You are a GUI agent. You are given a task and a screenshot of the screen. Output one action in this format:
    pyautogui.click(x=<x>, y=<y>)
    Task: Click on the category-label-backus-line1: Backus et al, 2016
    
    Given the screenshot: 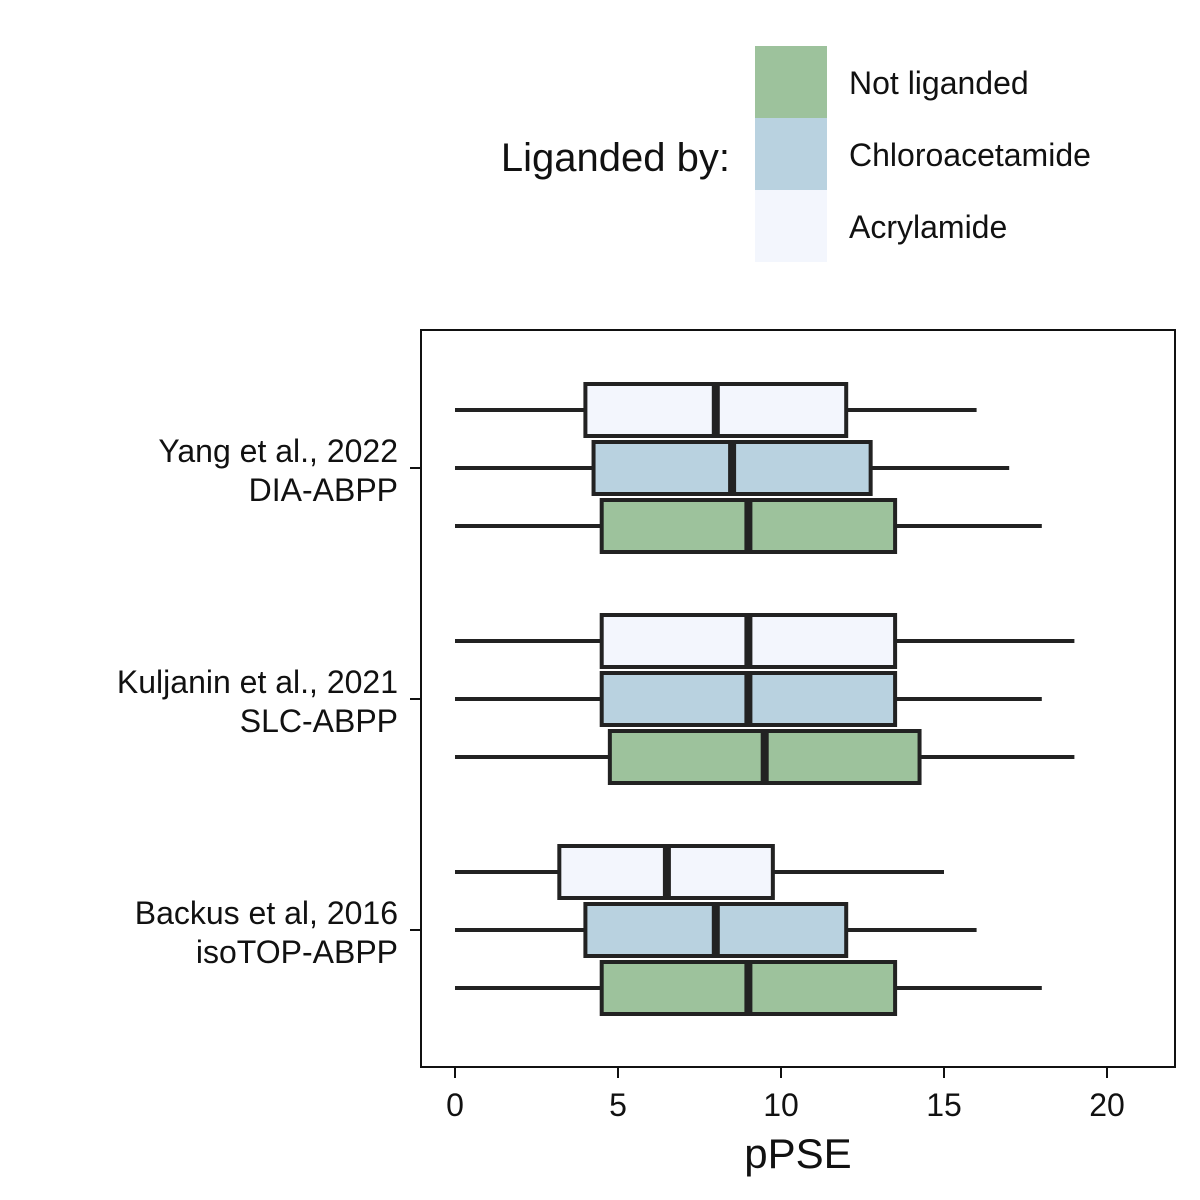 What is the action you would take?
    pyautogui.click(x=266, y=913)
    